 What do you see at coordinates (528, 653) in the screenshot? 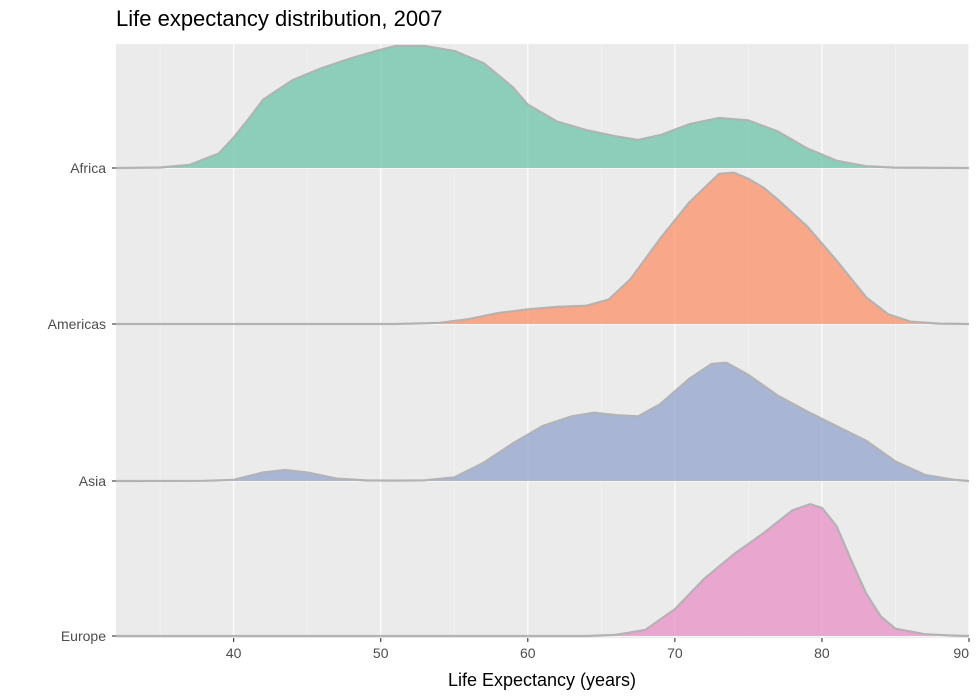
I see `x-tick-label-60: 60` at bounding box center [528, 653].